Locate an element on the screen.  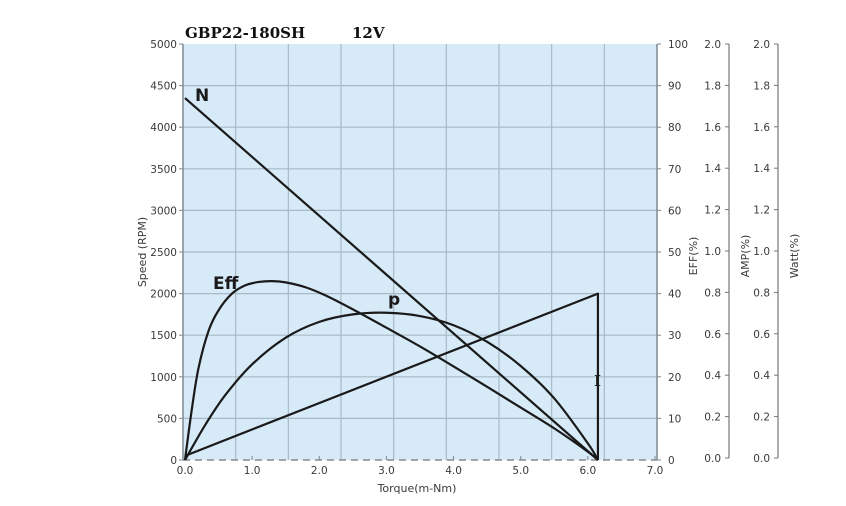
watt-tick-label: 1.8 is located at coordinates (761, 86).